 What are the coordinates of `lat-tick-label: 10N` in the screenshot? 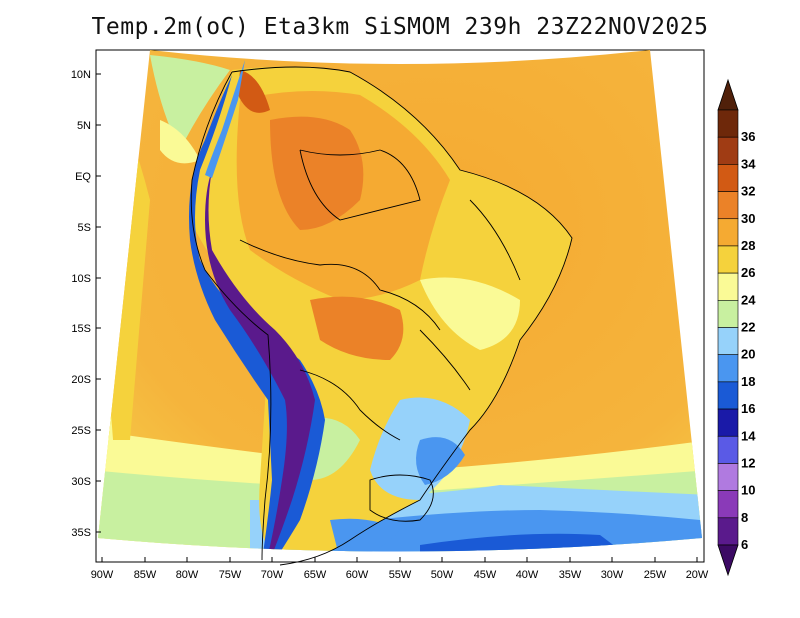 It's located at (81, 75).